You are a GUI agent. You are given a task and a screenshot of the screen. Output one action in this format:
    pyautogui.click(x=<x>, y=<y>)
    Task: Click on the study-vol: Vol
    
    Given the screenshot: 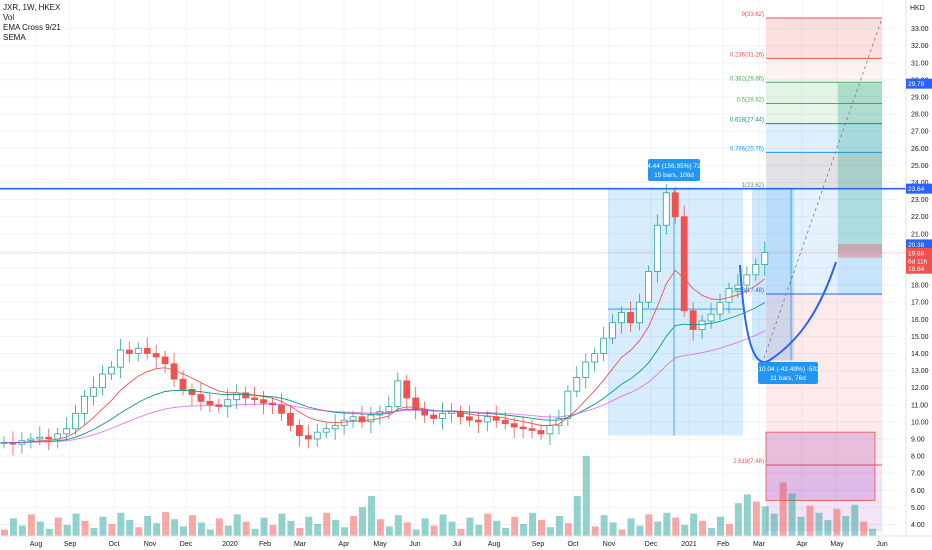 What is the action you would take?
    pyautogui.click(x=9, y=17)
    